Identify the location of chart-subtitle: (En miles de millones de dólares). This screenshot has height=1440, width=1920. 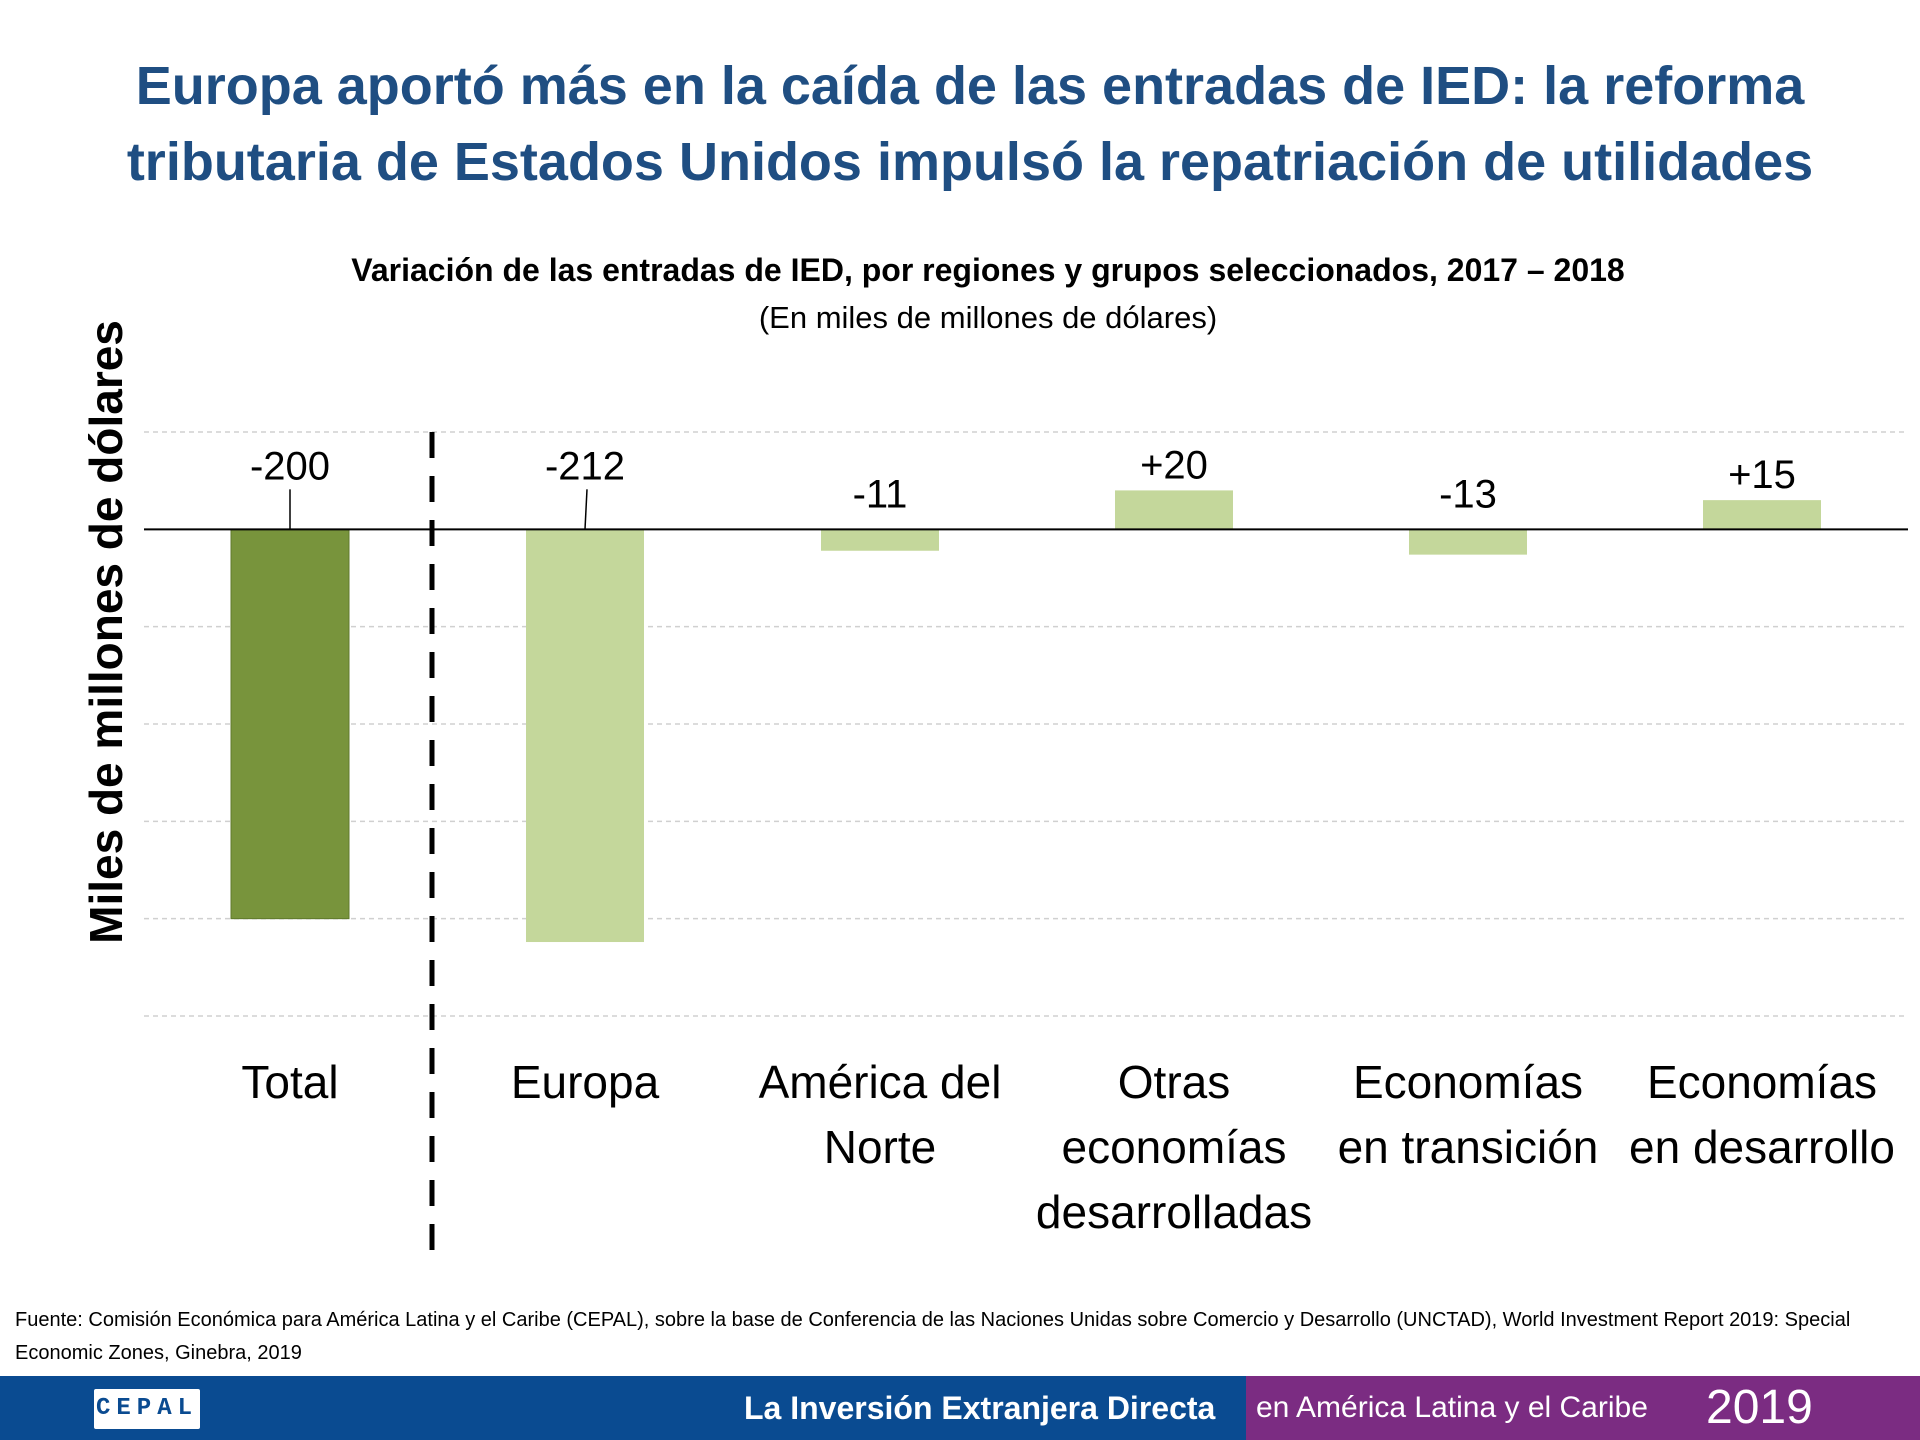
(988, 317).